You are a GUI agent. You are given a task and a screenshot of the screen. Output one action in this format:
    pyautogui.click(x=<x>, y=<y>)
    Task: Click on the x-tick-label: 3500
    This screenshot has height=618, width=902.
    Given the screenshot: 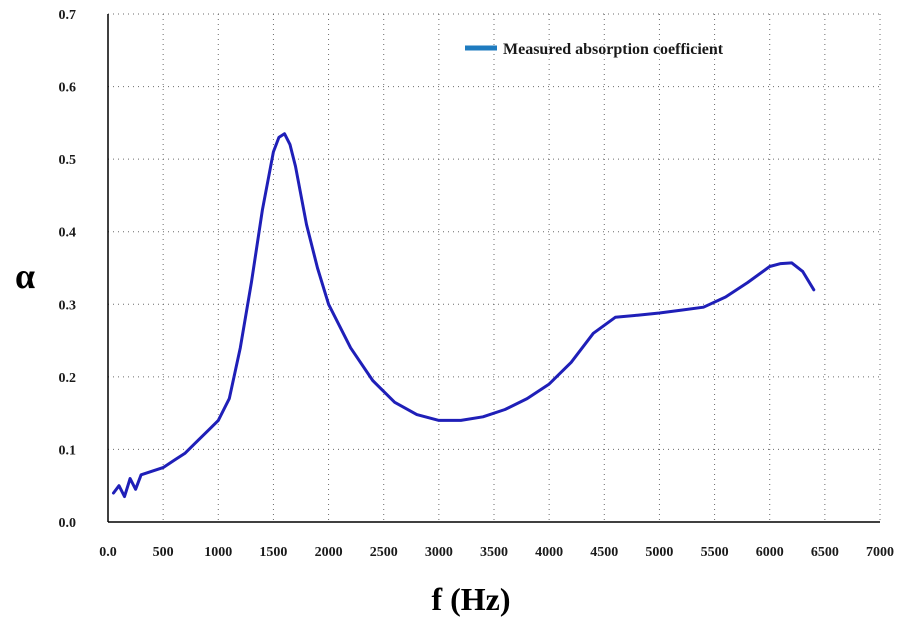 What is the action you would take?
    pyautogui.click(x=494, y=552)
    